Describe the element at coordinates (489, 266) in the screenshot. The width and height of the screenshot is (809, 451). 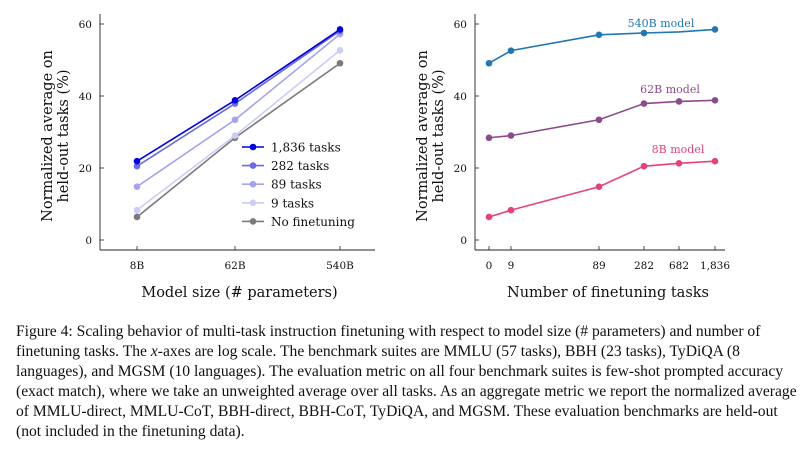
I see `right-xtick-label: 0` at that location.